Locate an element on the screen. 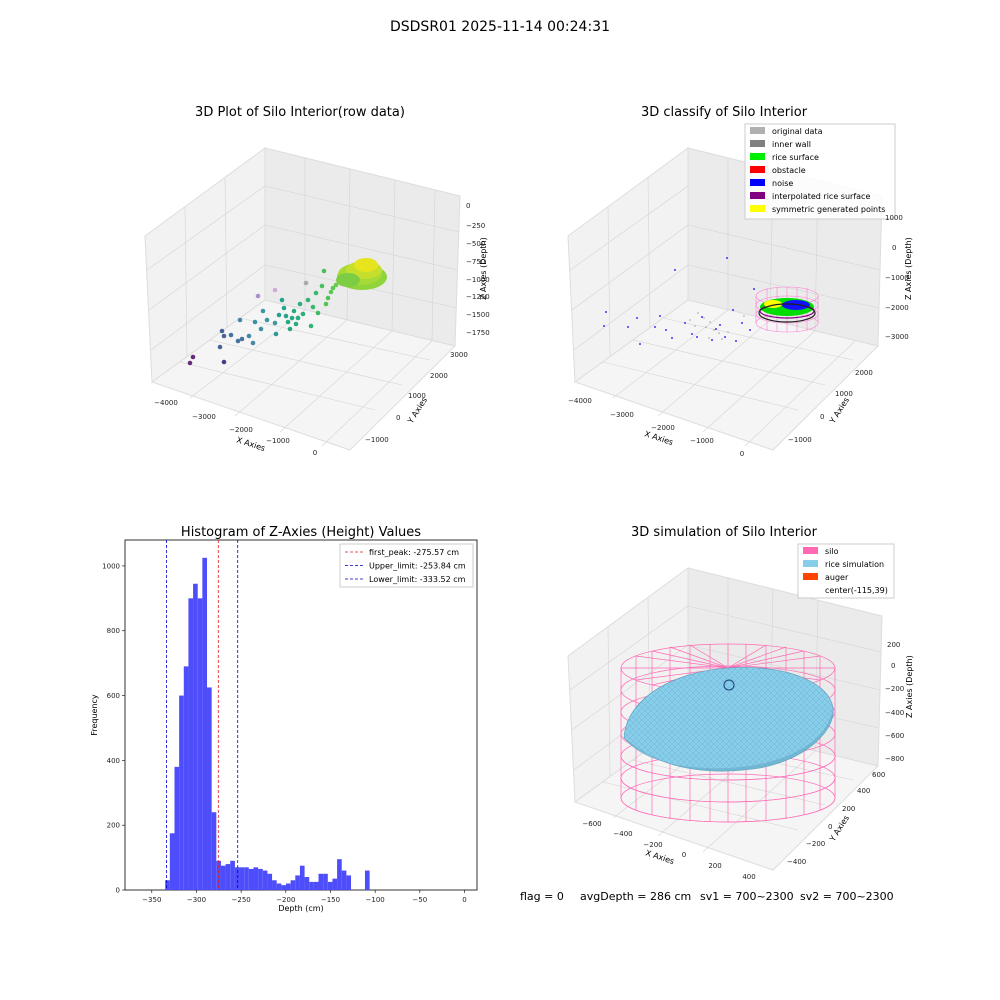  hist-ref-lines is located at coordinates (202, 715).